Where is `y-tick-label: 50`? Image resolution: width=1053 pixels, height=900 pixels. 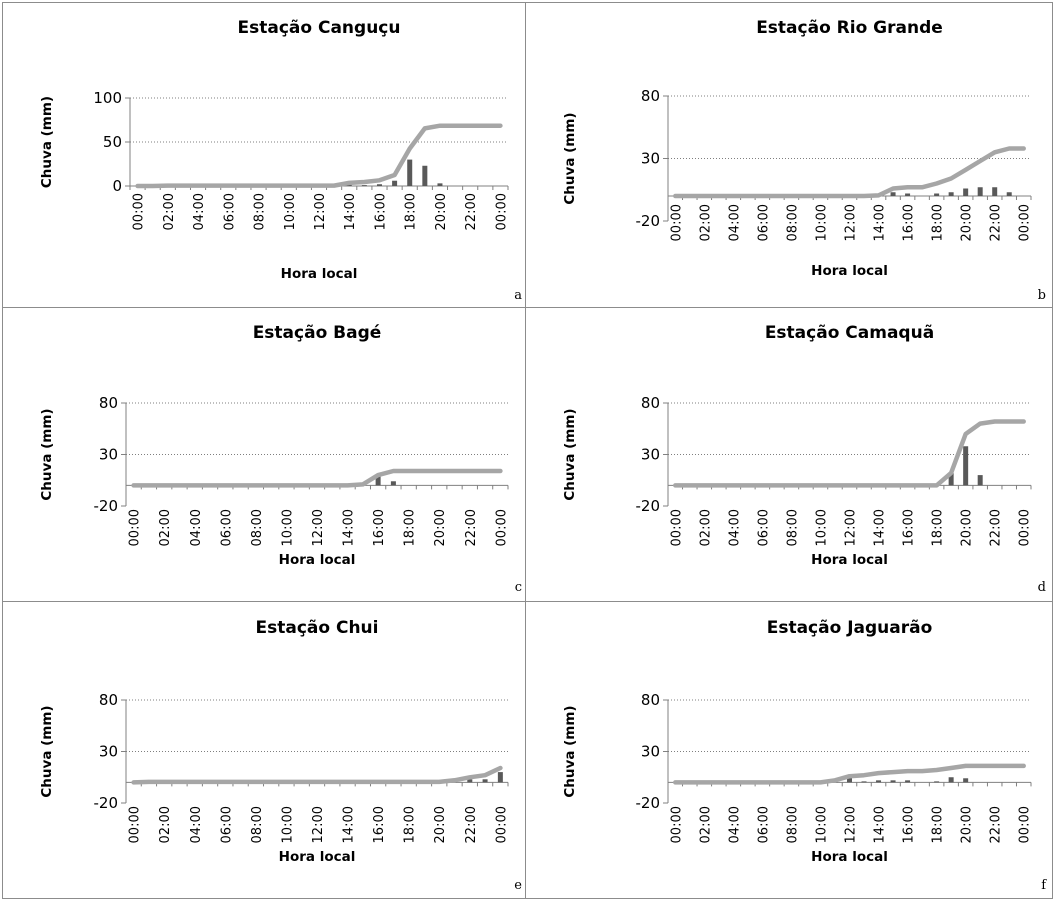 y-tick-label: 50 is located at coordinates (112, 142).